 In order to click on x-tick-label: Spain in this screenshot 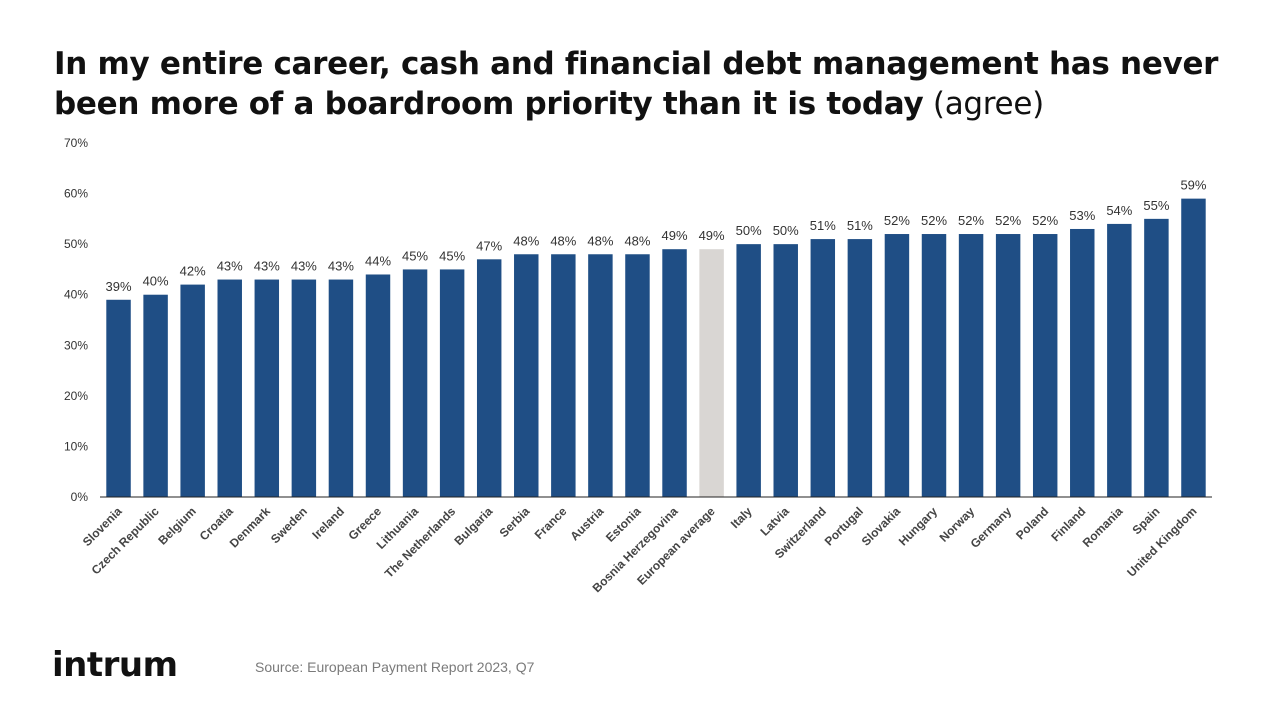, I will do `click(1146, 520)`.